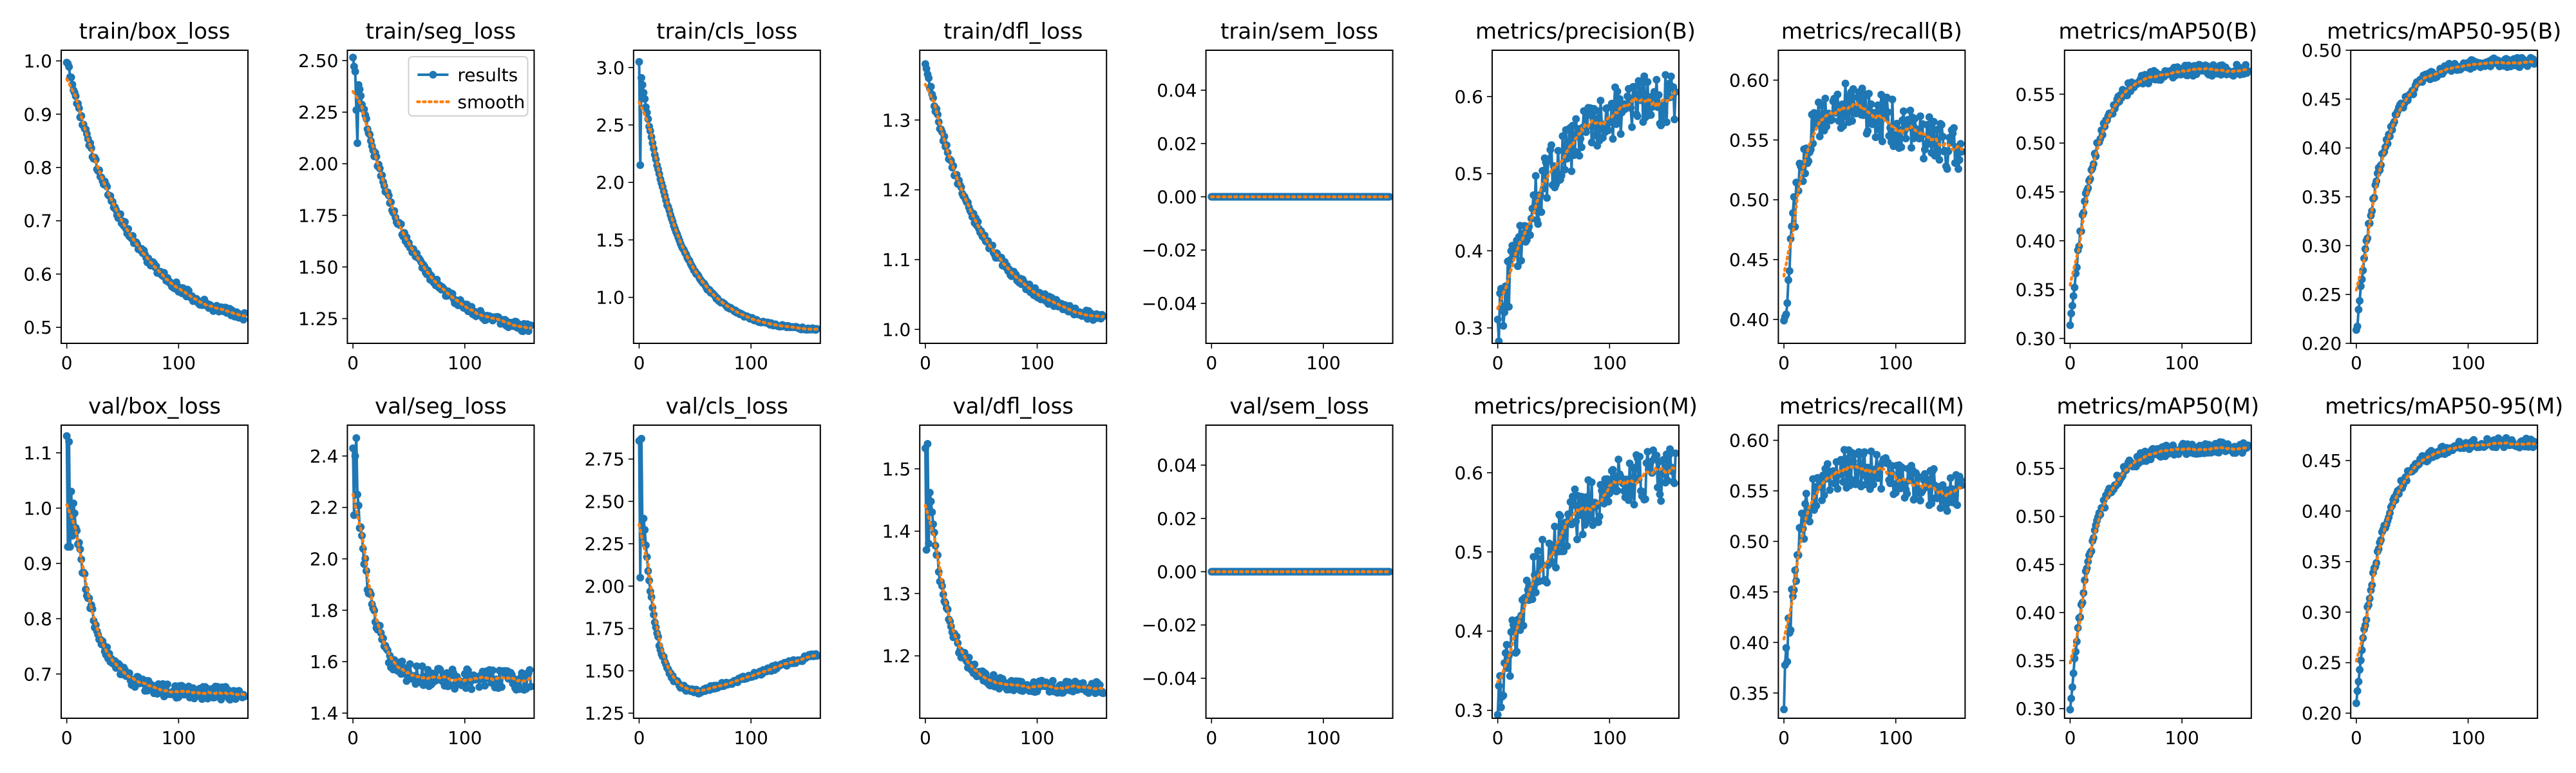  Describe the element at coordinates (156, 198) in the screenshot. I see `series-smooth-line` at that location.